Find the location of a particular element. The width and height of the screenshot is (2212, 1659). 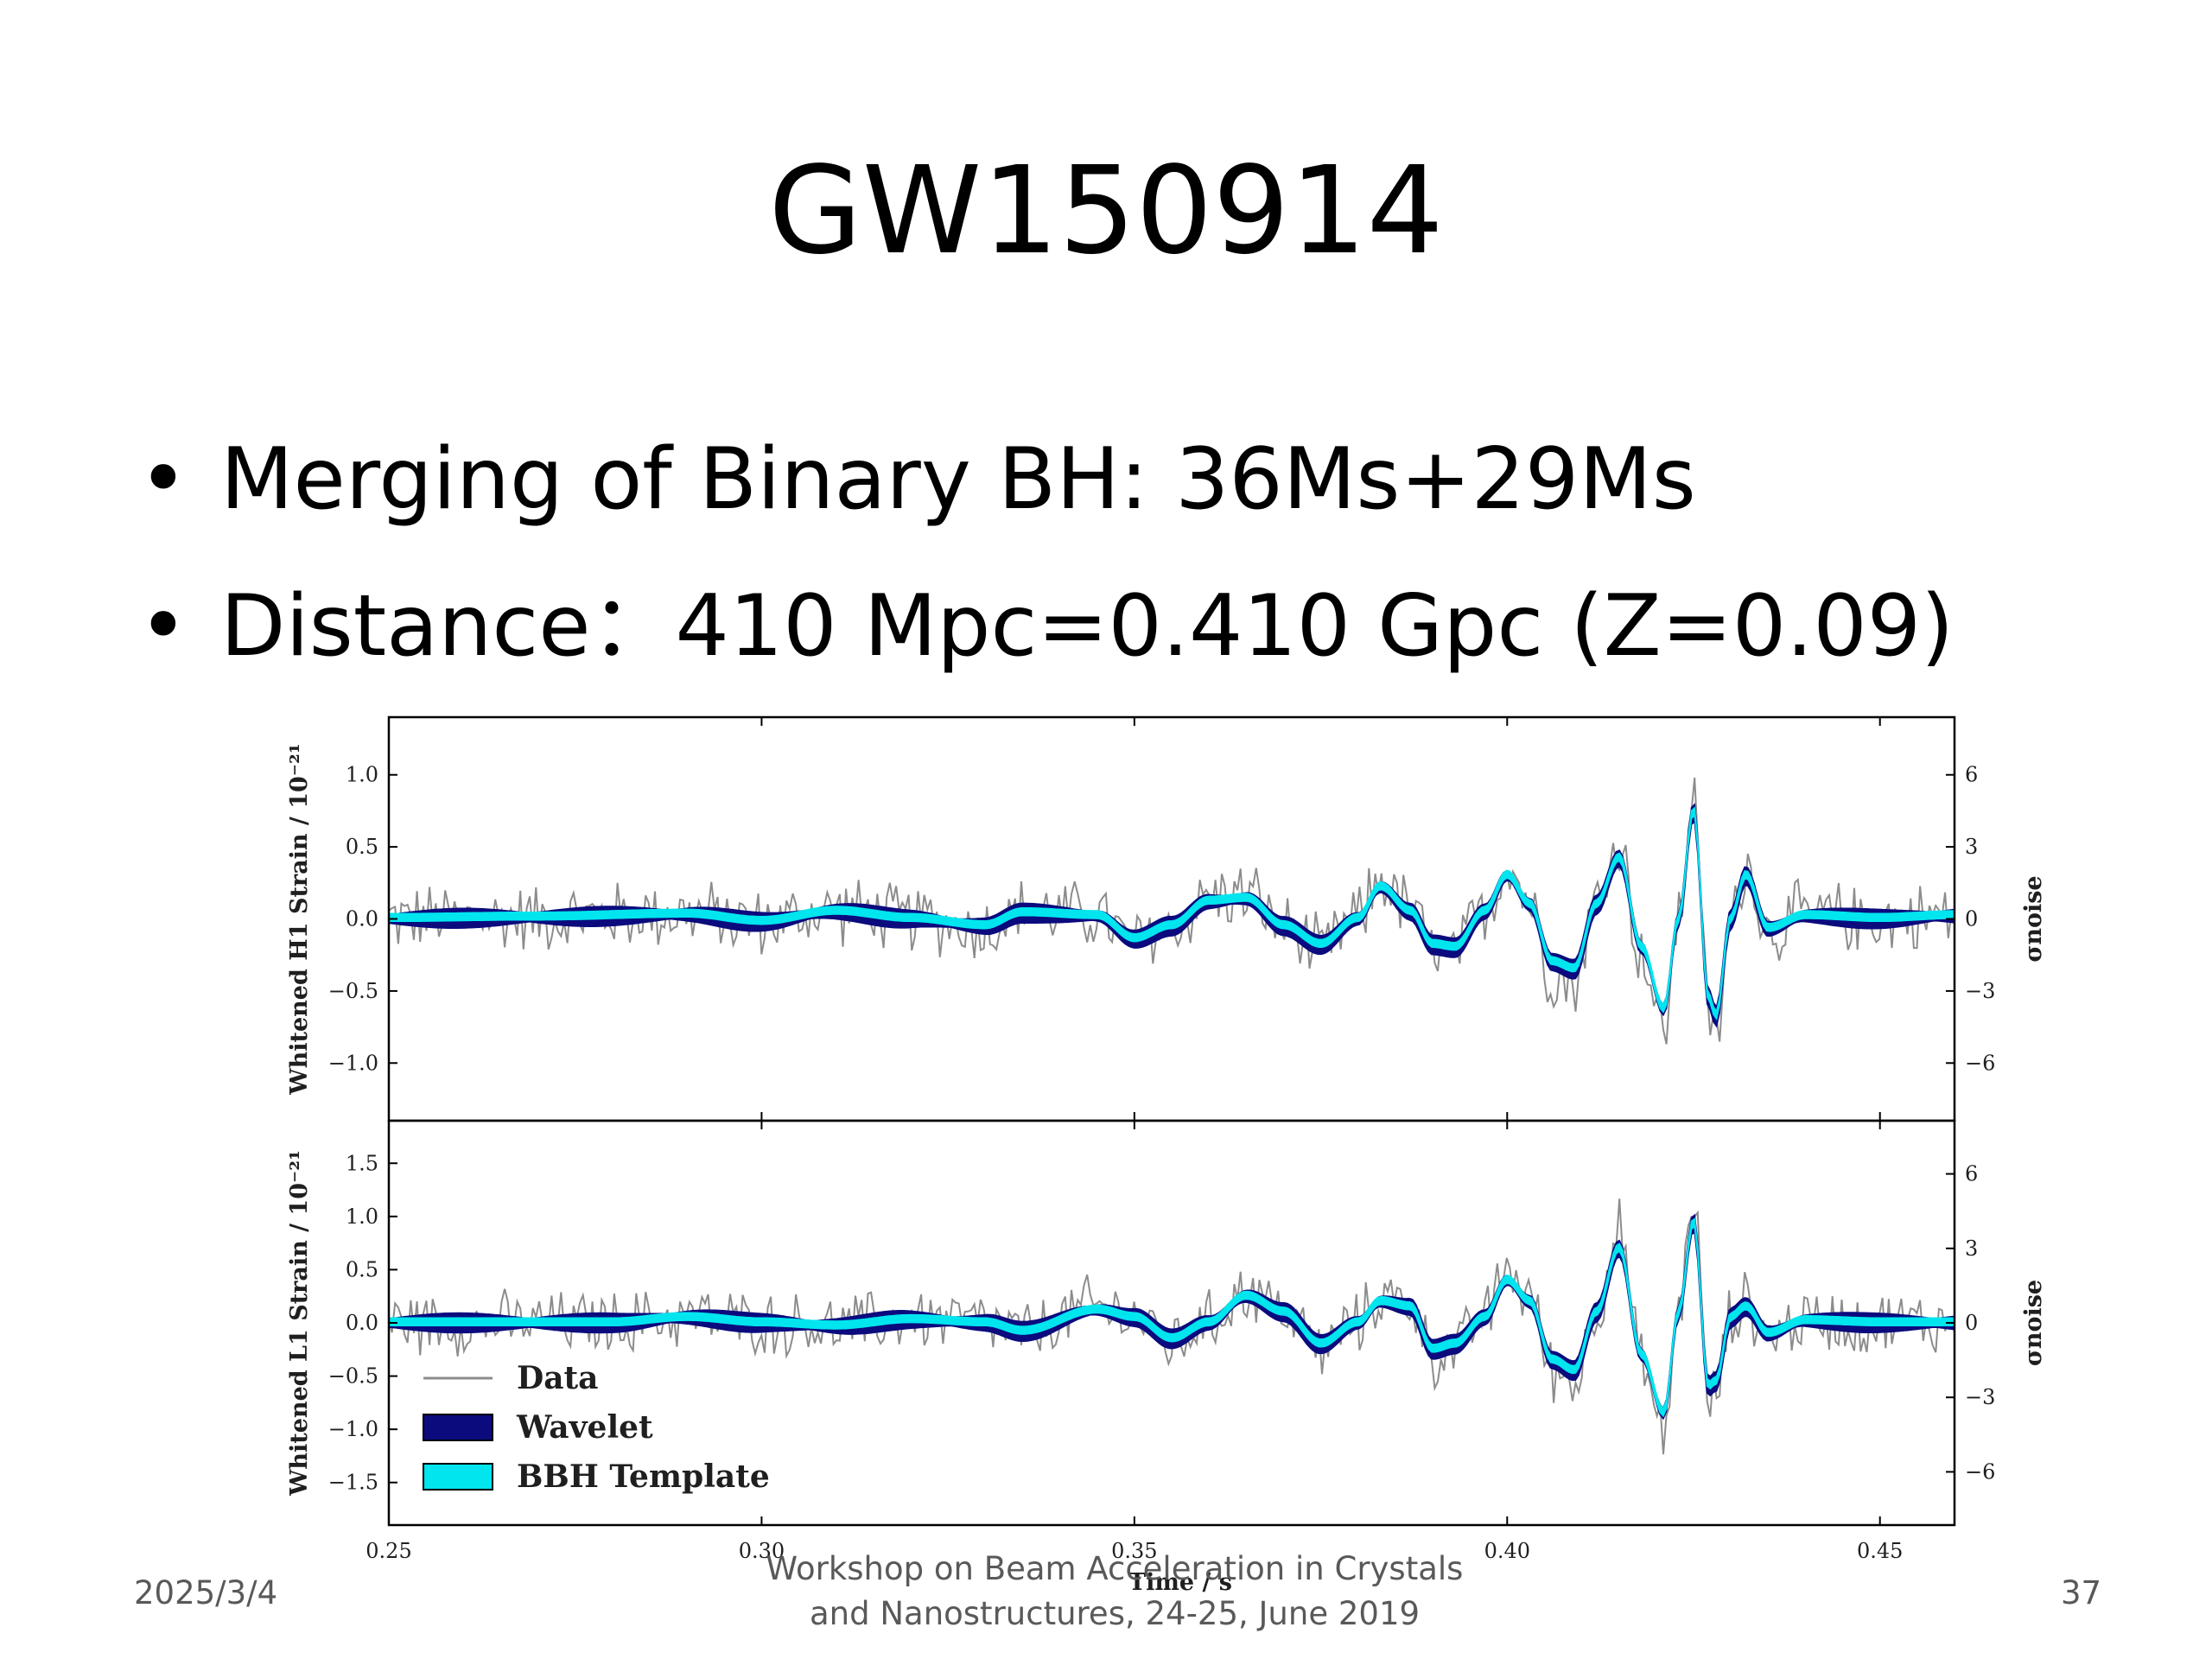

legend-label: Wavelet is located at coordinates (584, 1427).